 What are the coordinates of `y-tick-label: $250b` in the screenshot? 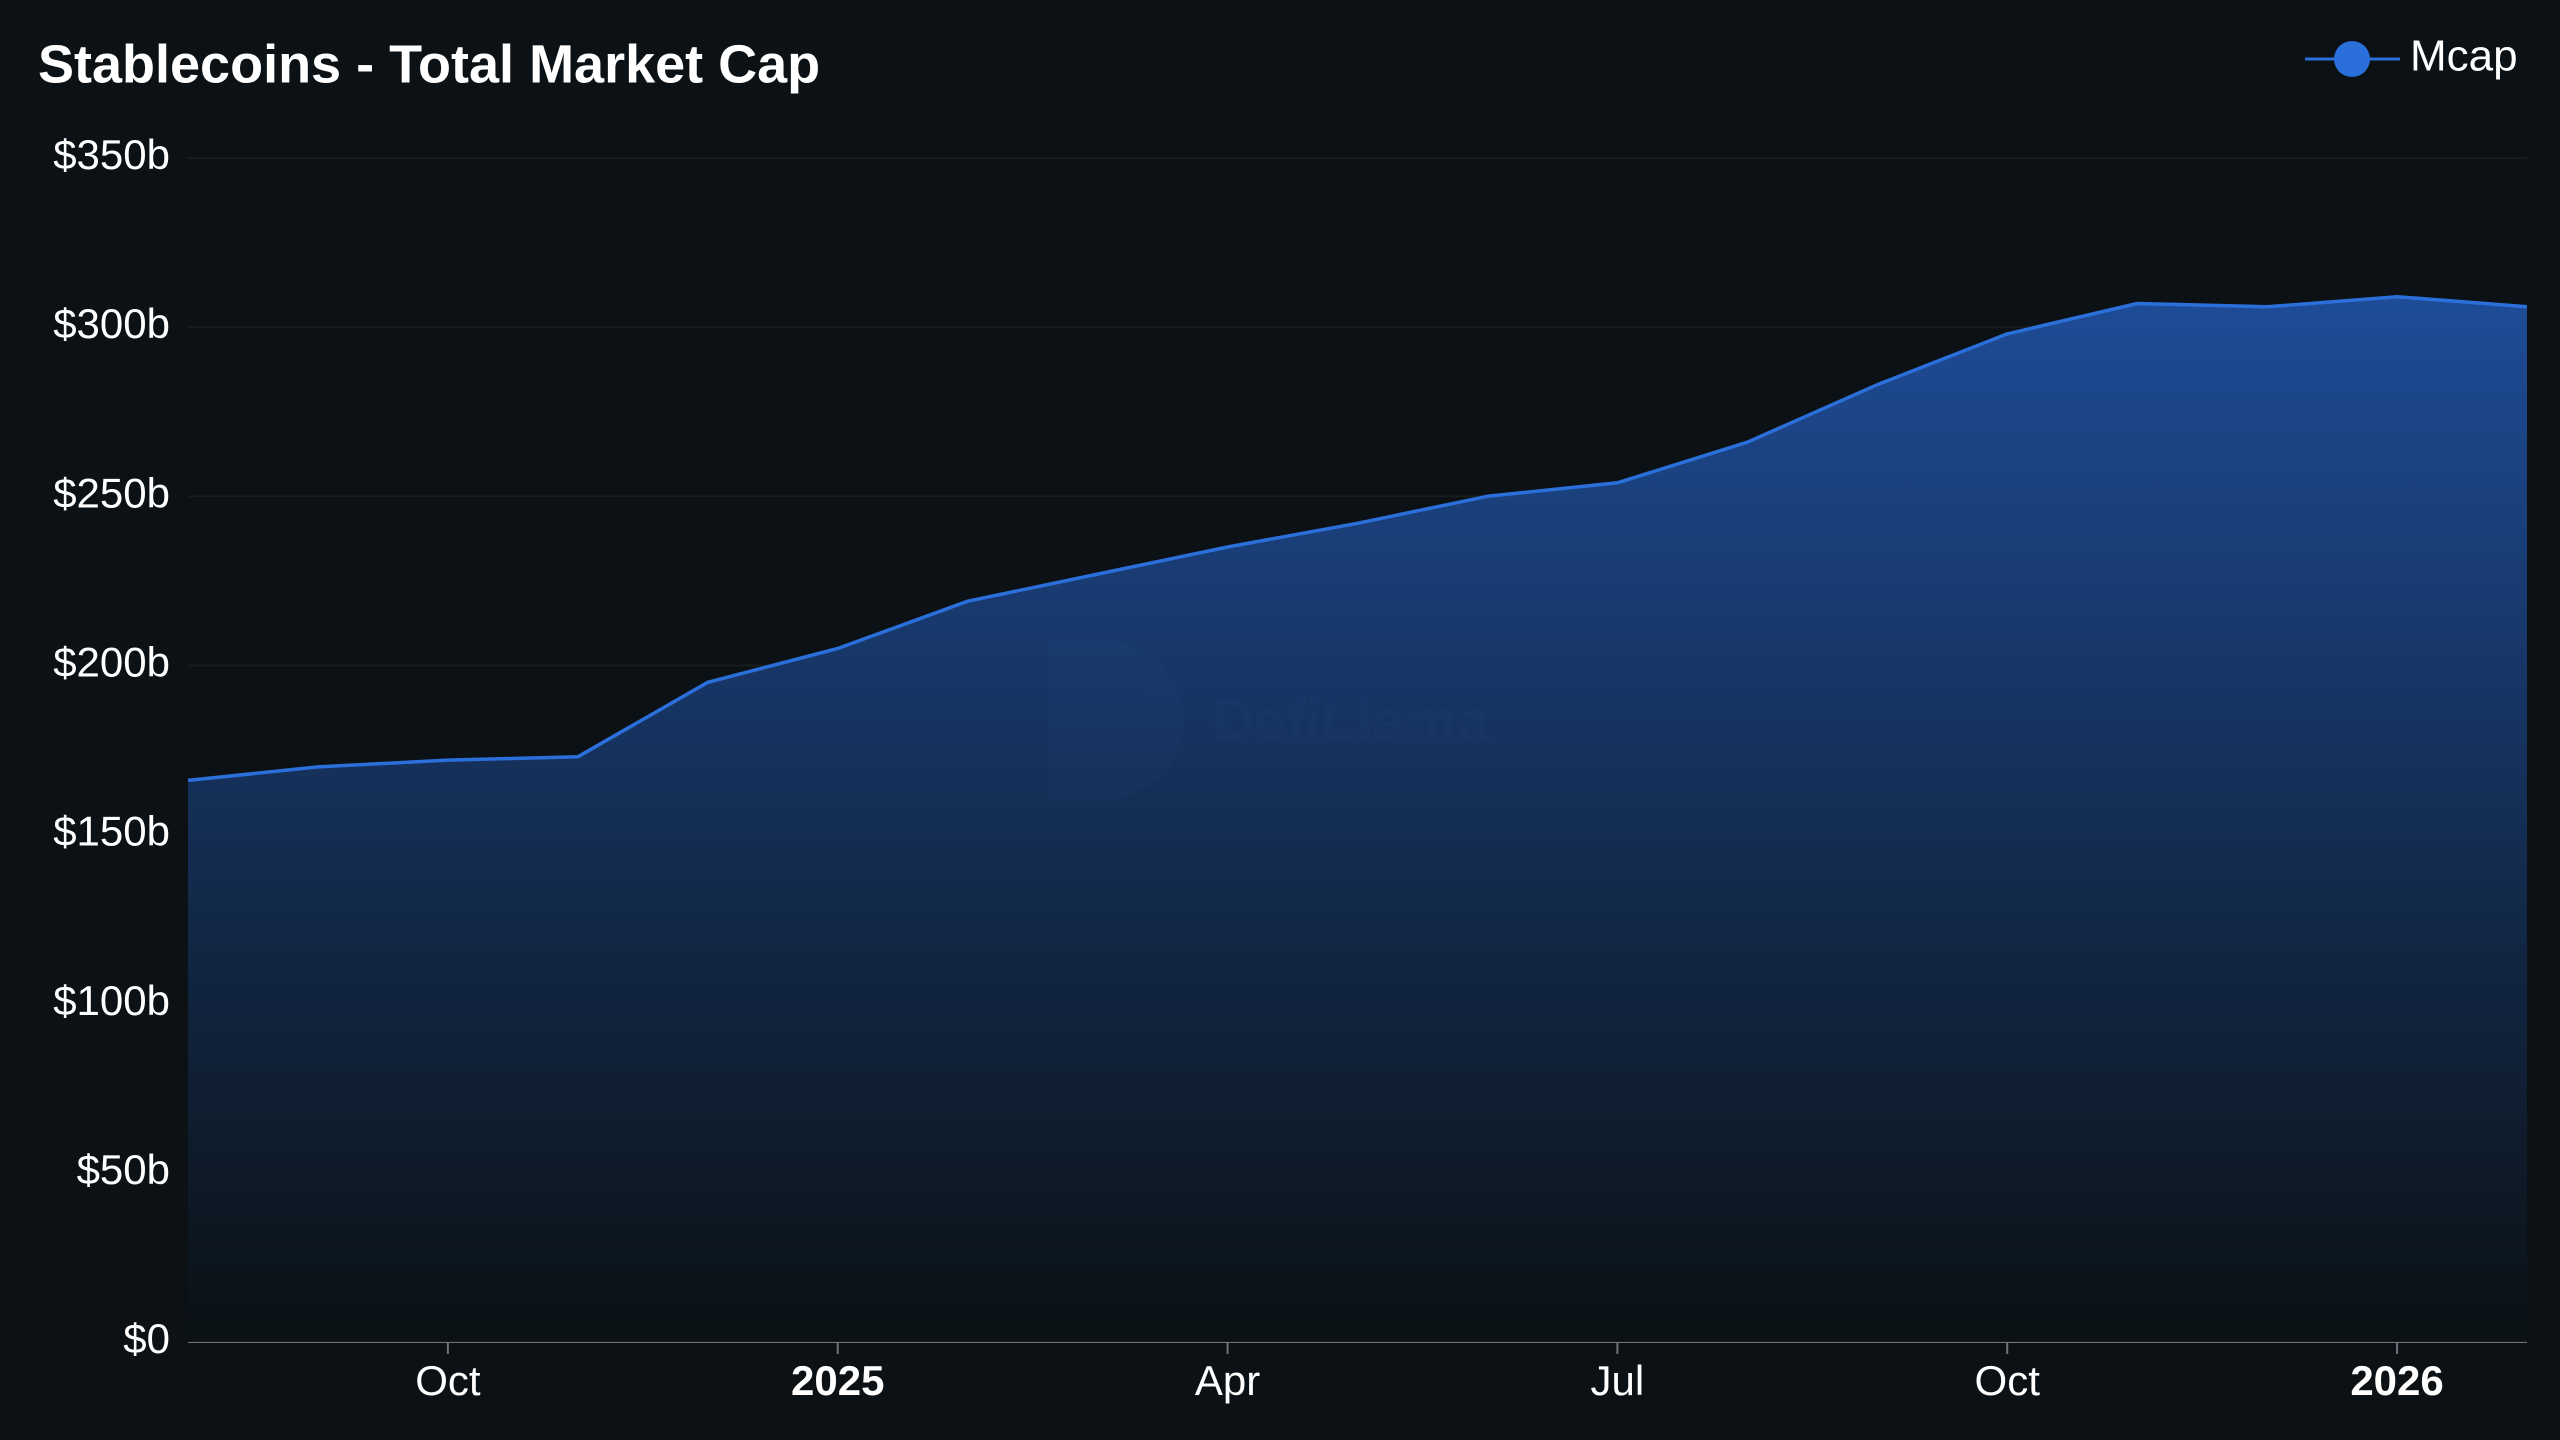 It's located at (111, 492).